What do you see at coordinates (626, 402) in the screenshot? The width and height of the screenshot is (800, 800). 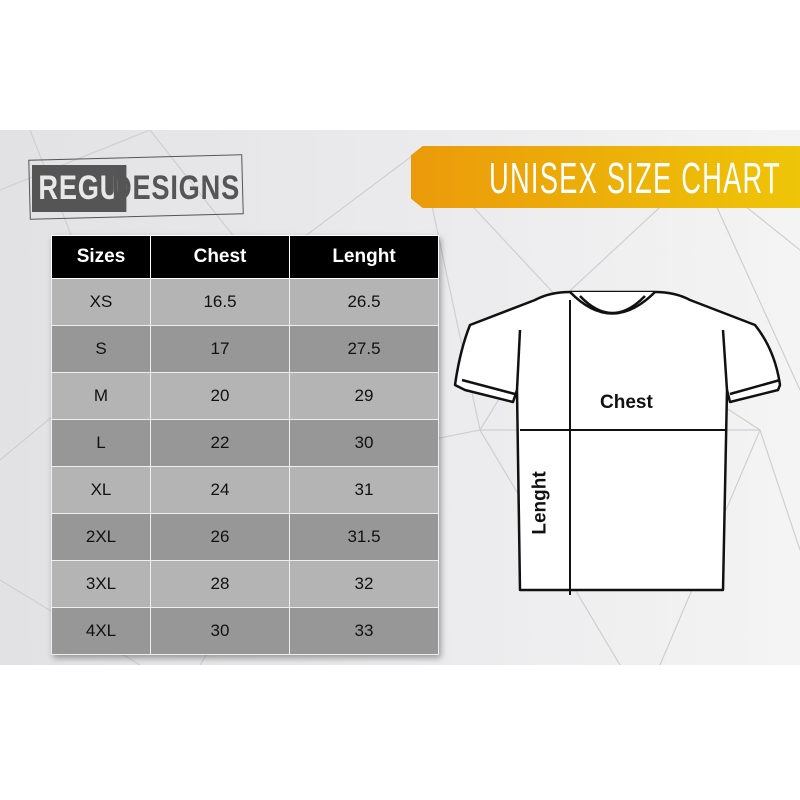 I see `chest-label: Chest` at bounding box center [626, 402].